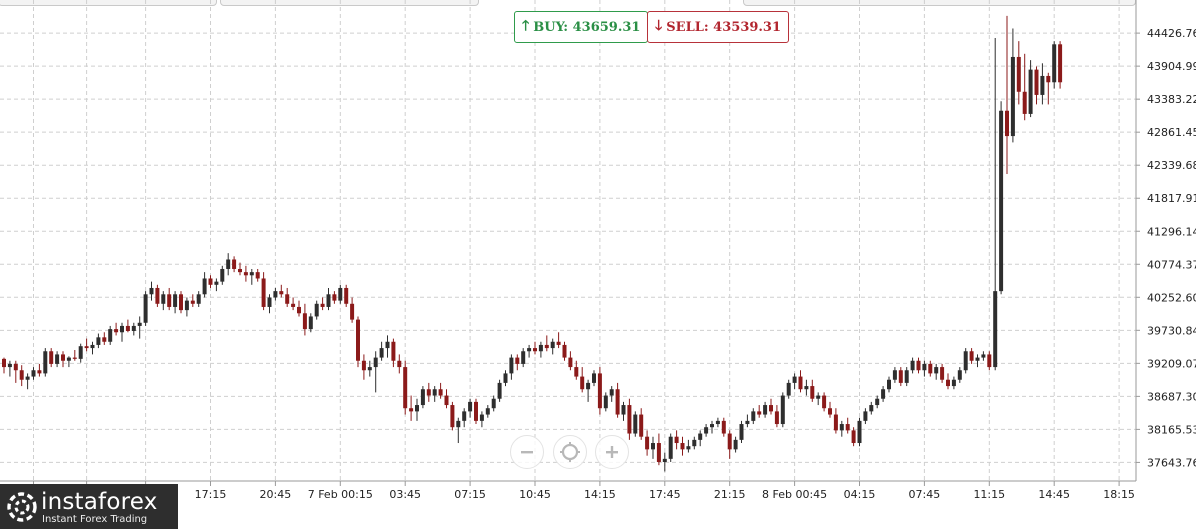 The image size is (1196, 529). Describe the element at coordinates (1171, 429) in the screenshot. I see `y-tick-label: 38165.53` at that location.